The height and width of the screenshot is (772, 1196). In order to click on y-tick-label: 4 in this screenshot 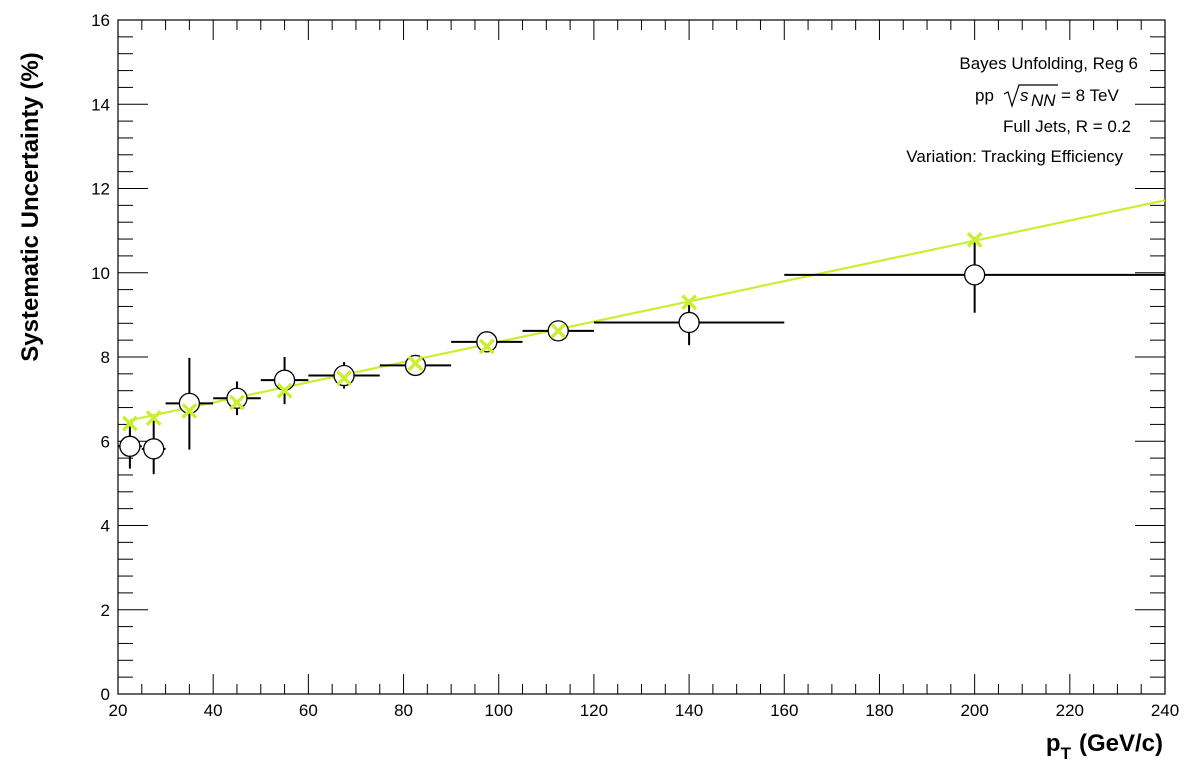, I will do `click(105, 526)`.